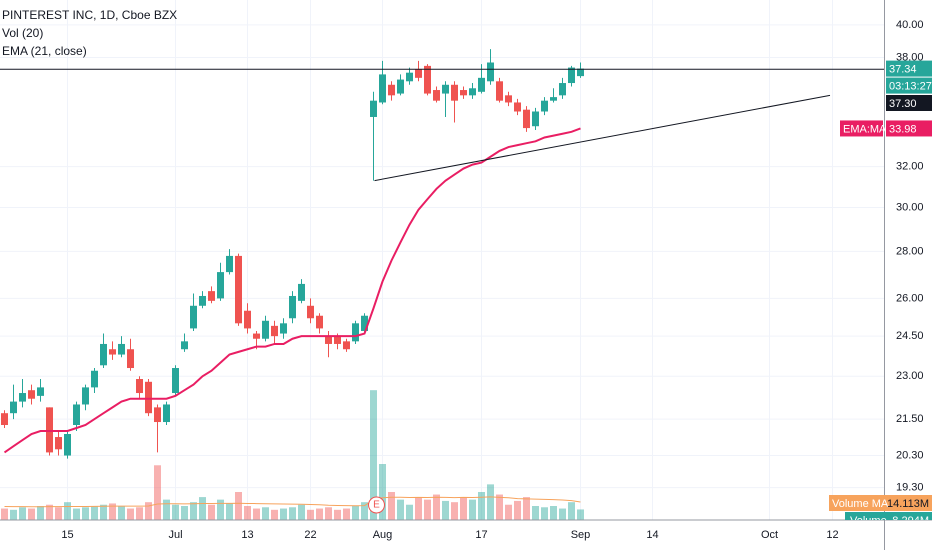  Describe the element at coordinates (310, 535) in the screenshot. I see `x-tick-label: 22` at that location.